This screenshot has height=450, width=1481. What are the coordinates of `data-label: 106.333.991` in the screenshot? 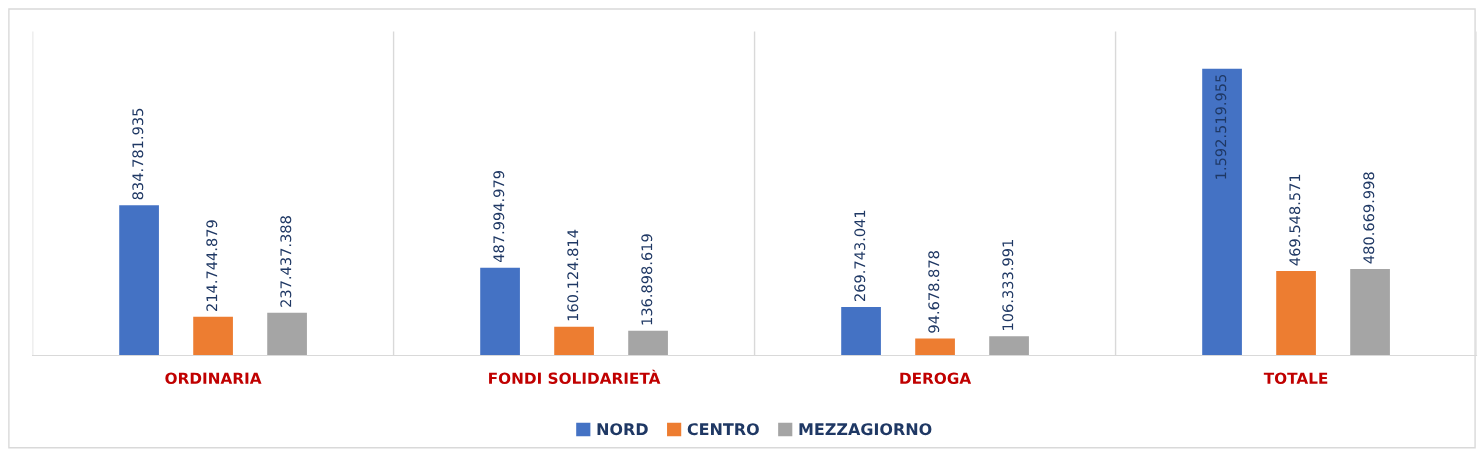 It's located at (1008, 285).